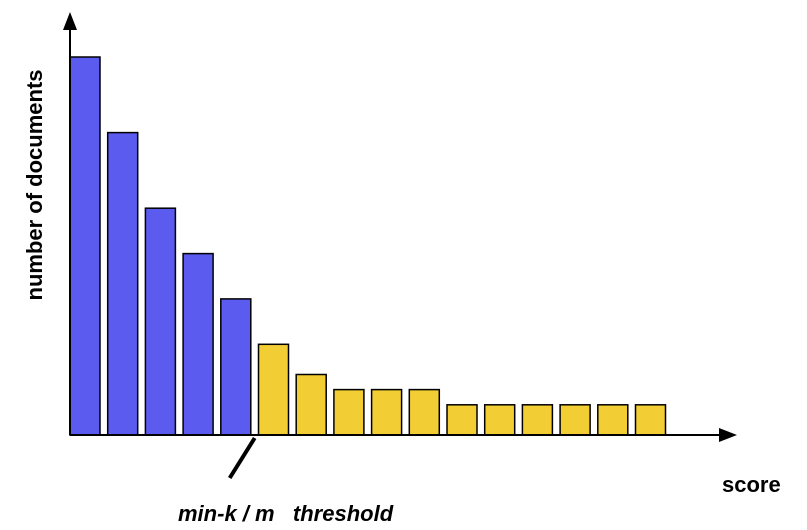  What do you see at coordinates (34, 184) in the screenshot?
I see `y-axis-label: number of documents` at bounding box center [34, 184].